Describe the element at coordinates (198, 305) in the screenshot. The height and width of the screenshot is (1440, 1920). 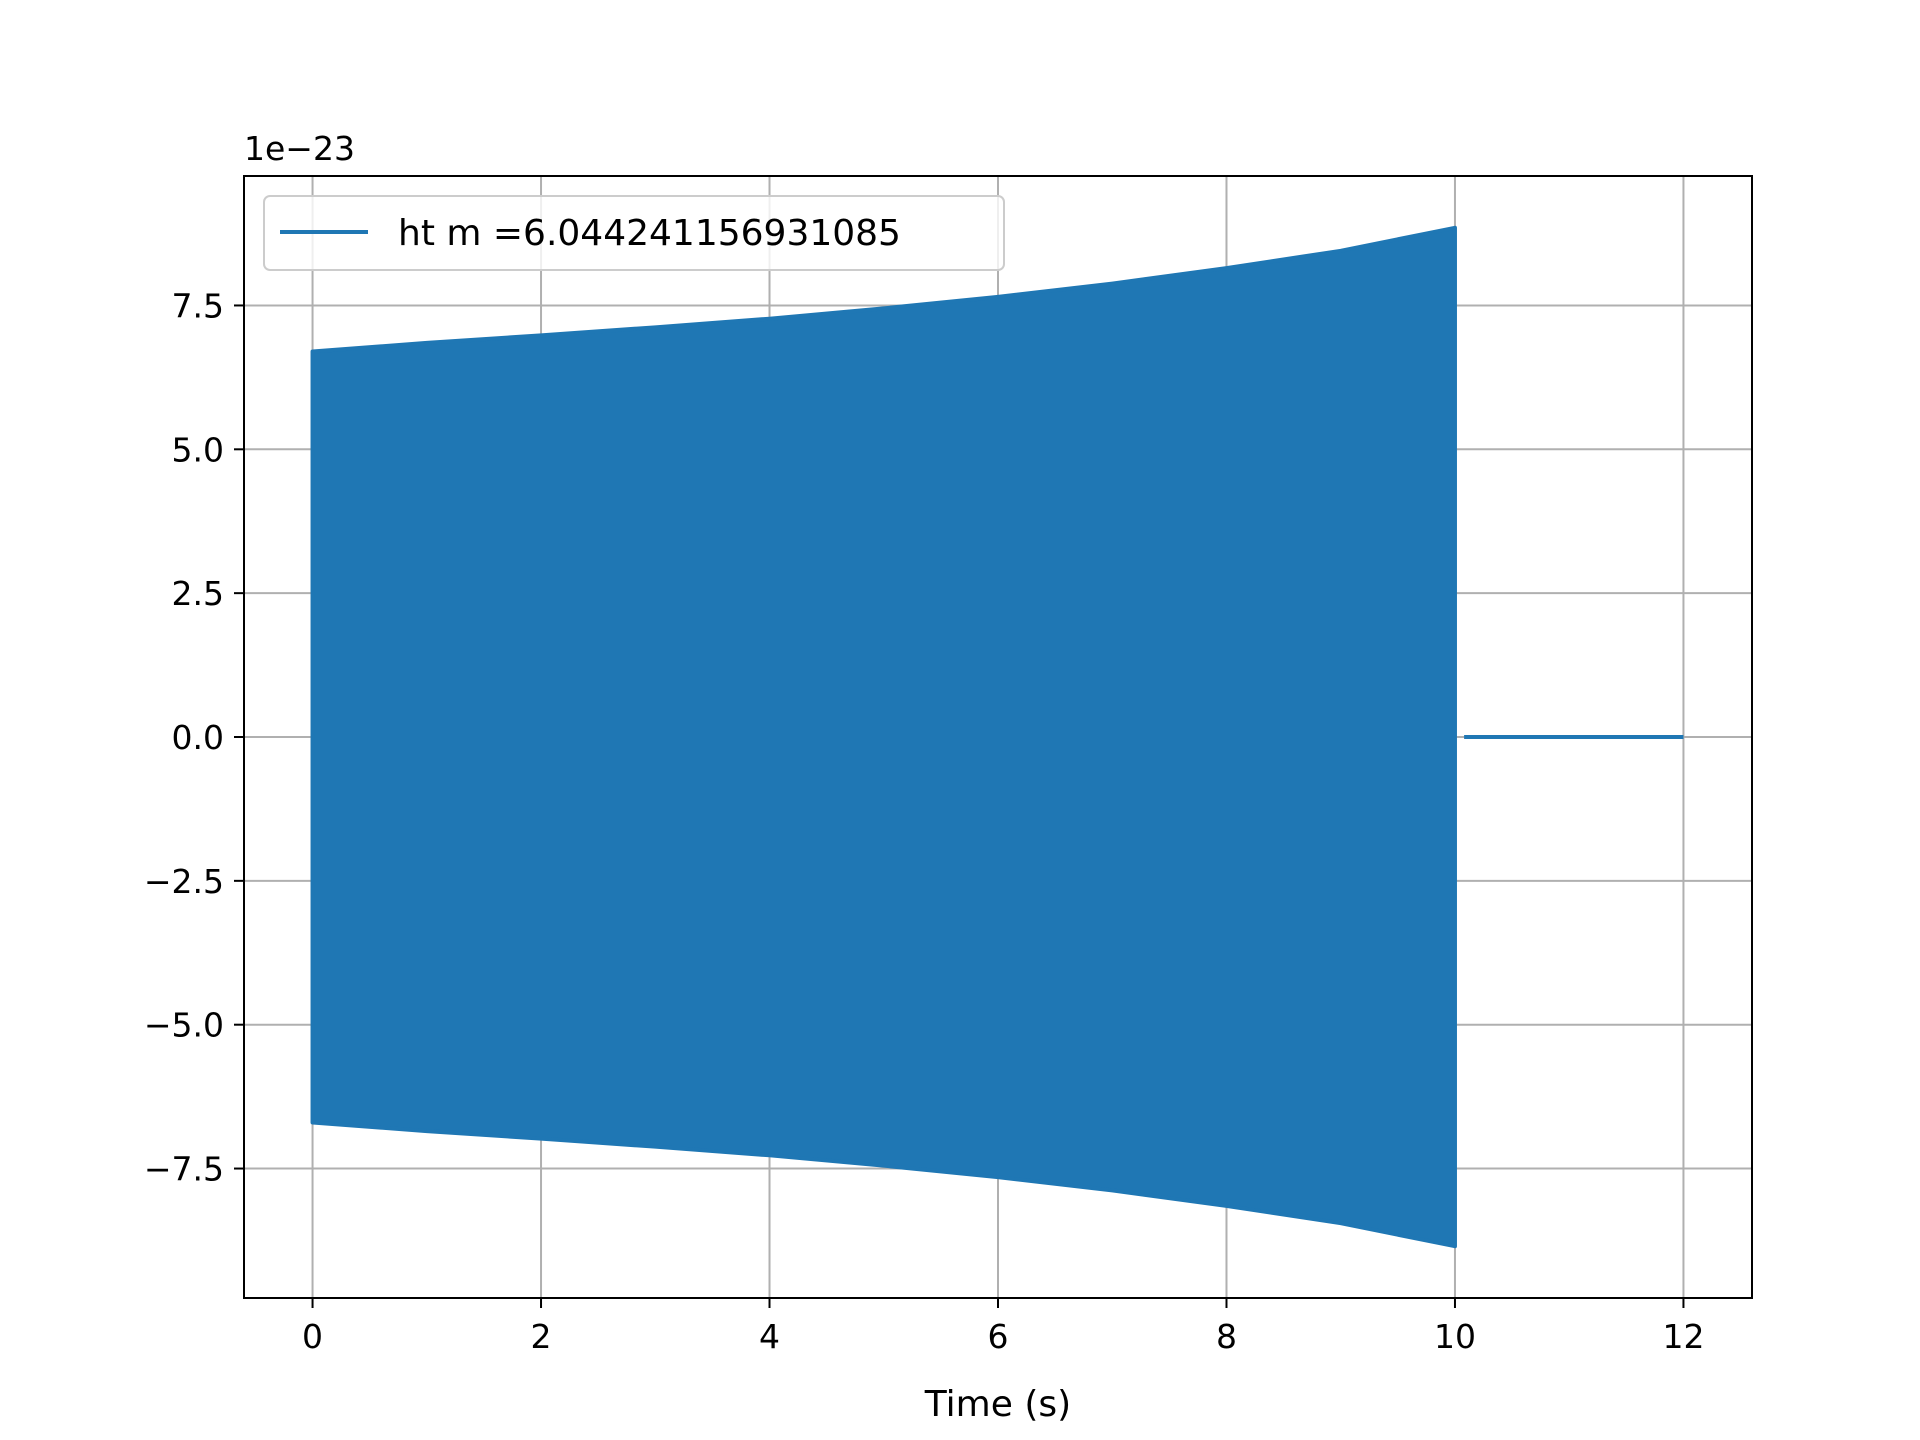
I see `y-tick-label-6: 7.5` at that location.